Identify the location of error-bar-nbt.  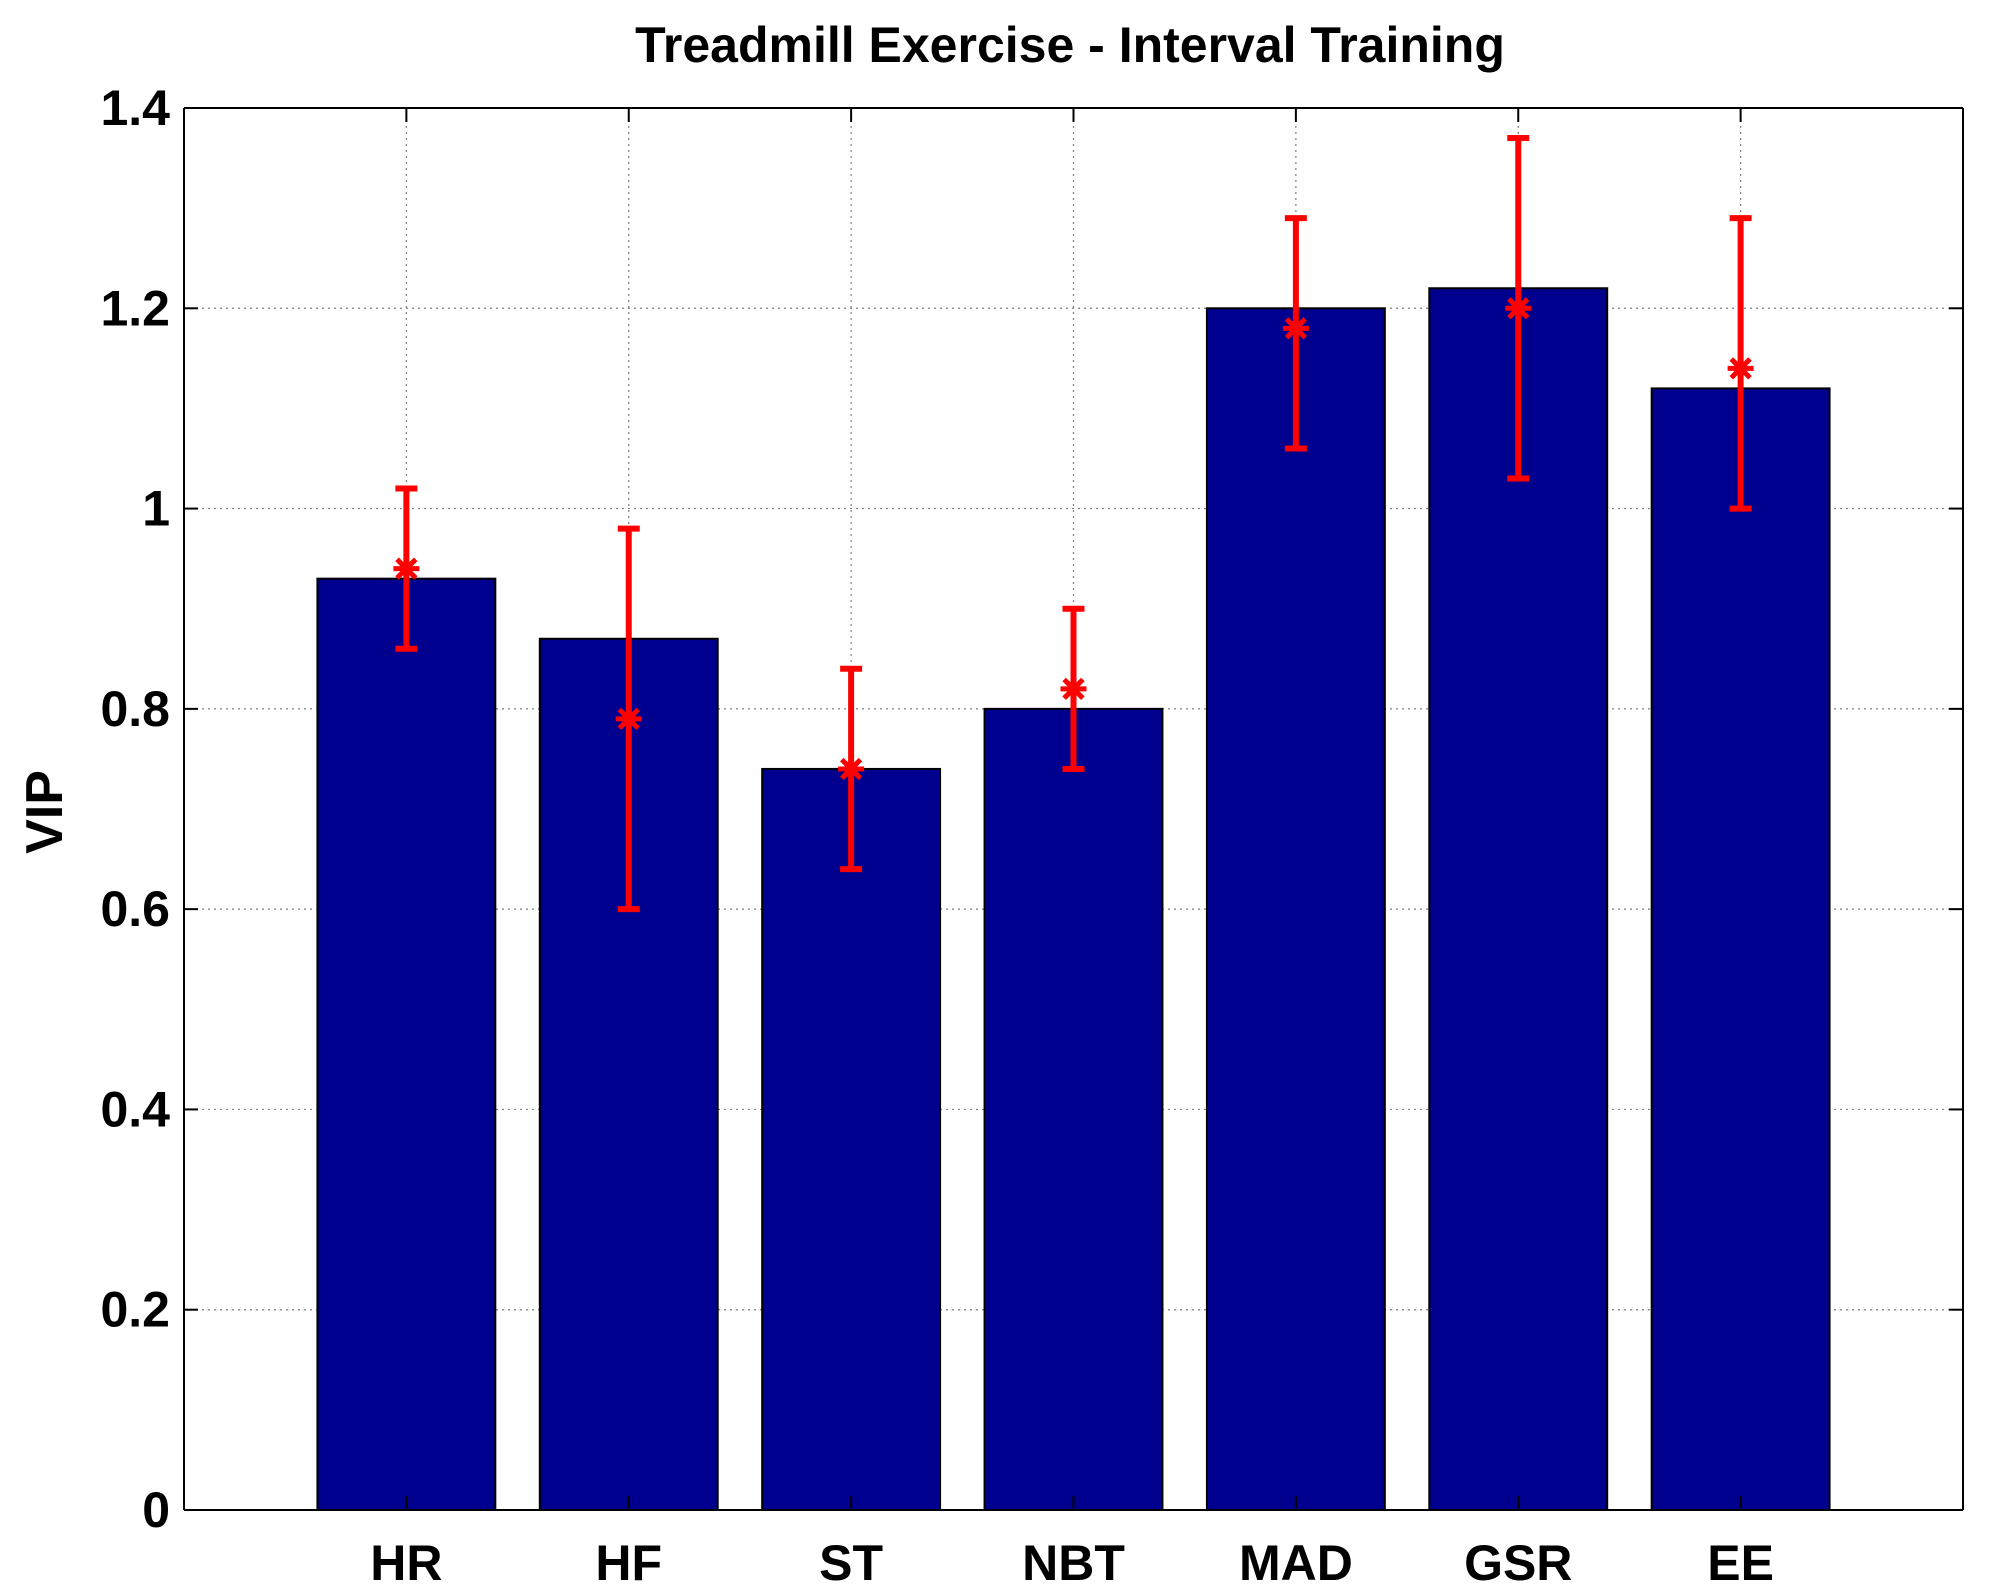
(1073, 688).